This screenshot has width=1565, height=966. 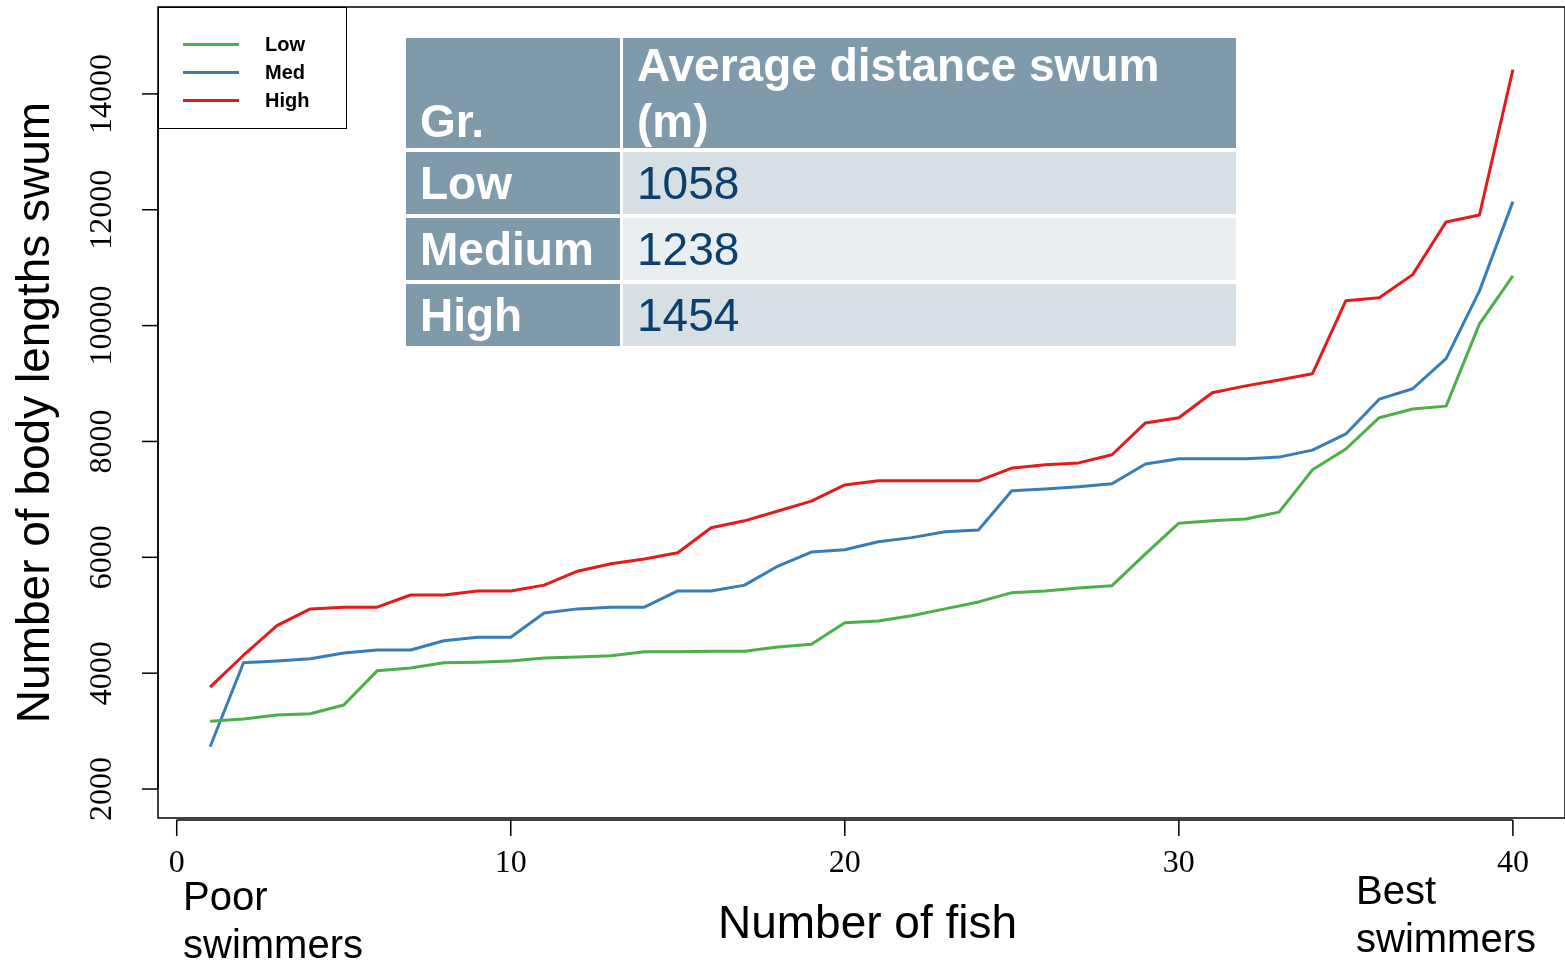 I want to click on y-tick-label: 10000, so click(x=100, y=325).